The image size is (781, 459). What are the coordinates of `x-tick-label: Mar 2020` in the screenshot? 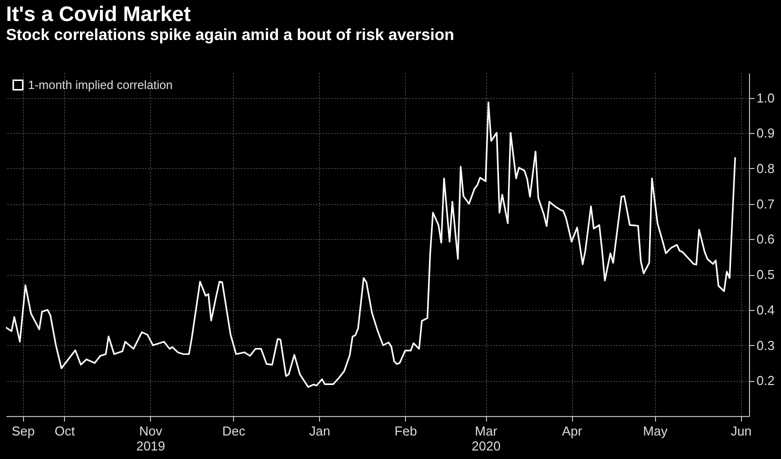 It's located at (486, 439).